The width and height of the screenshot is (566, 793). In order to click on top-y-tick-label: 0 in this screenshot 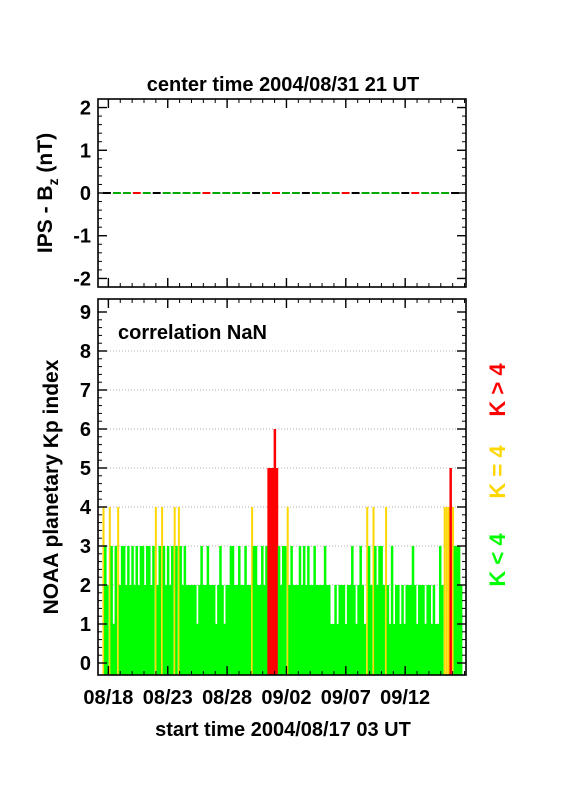, I will do `click(85, 194)`.